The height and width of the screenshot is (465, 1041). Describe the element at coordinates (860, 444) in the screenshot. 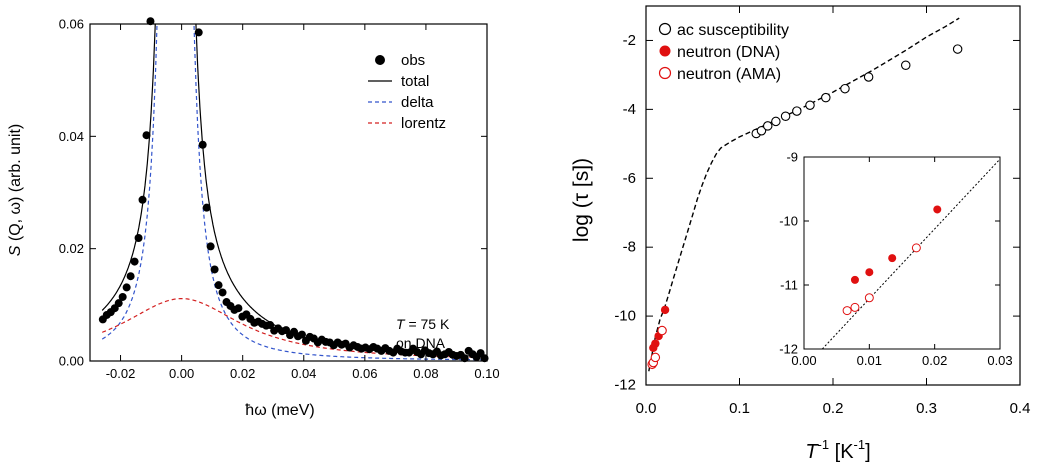

I see `right-x-axis-label-sup2: -1` at that location.